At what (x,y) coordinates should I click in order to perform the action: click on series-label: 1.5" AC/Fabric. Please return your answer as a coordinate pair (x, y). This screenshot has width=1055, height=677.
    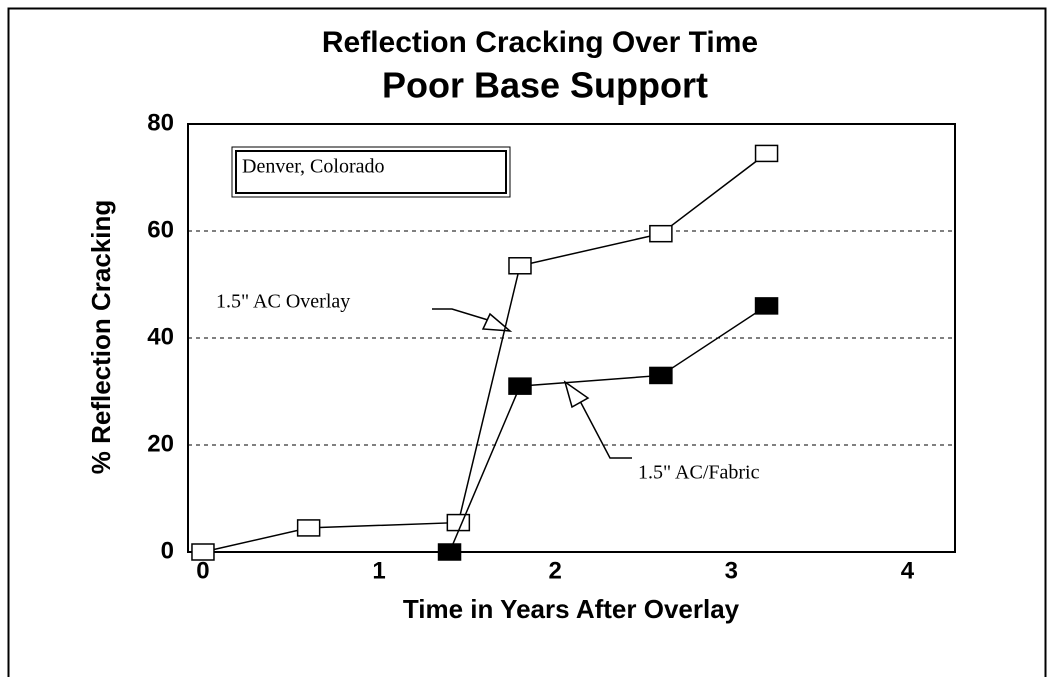
    Looking at the image, I should click on (699, 473).